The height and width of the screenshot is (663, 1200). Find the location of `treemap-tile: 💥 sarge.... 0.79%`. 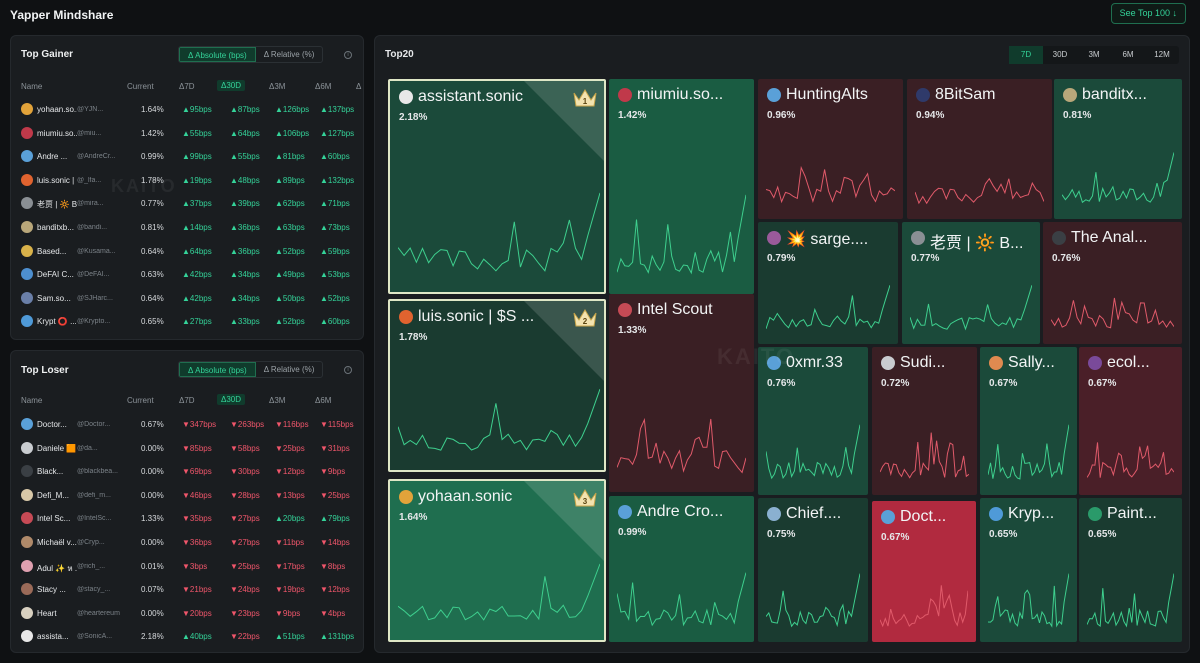

treemap-tile: 💥 sarge.... 0.79% is located at coordinates (828, 283).